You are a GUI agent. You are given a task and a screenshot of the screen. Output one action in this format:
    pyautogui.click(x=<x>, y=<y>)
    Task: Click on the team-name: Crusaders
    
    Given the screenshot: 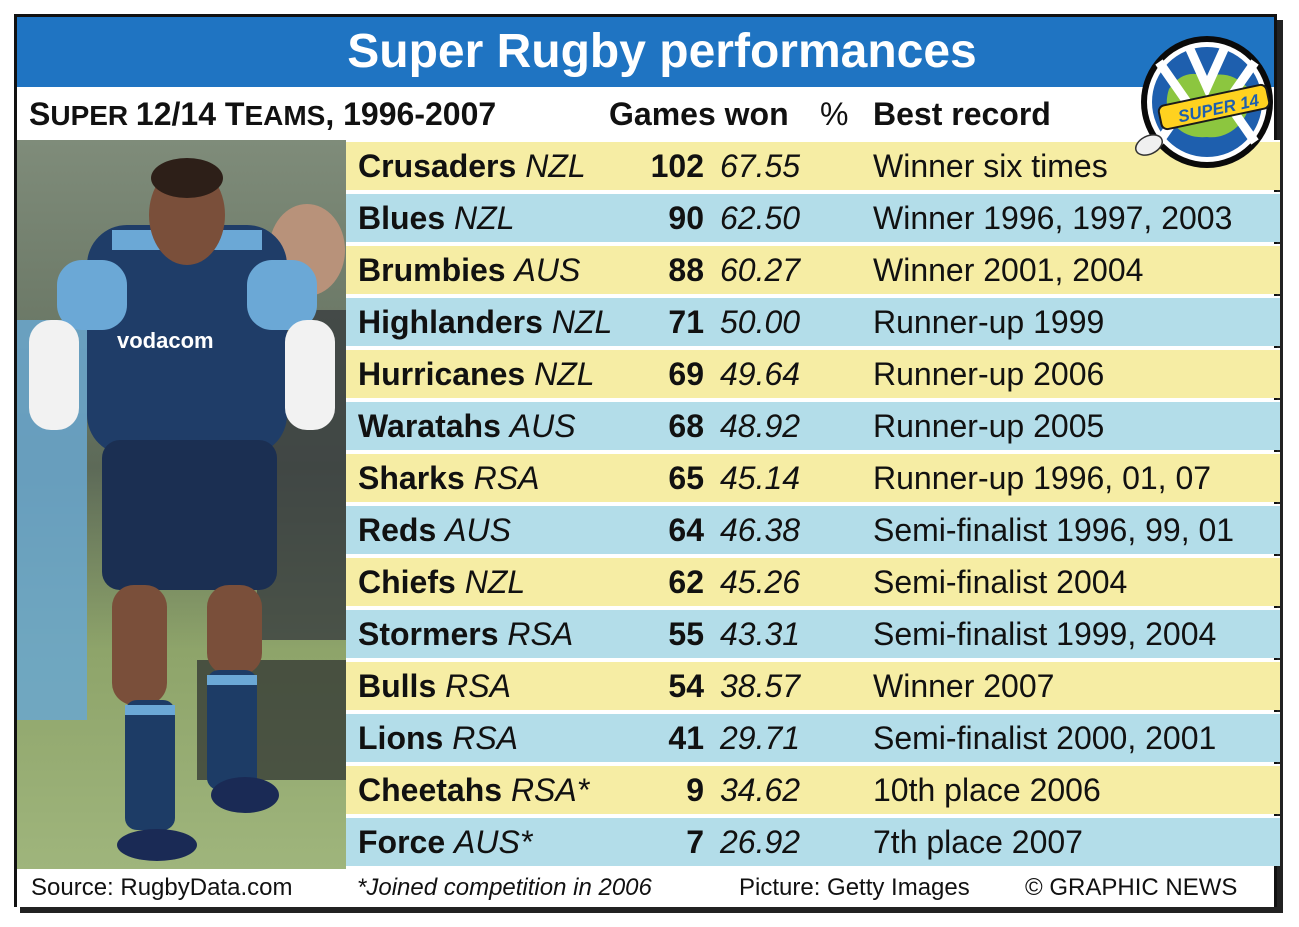 What is the action you would take?
    pyautogui.click(x=437, y=166)
    